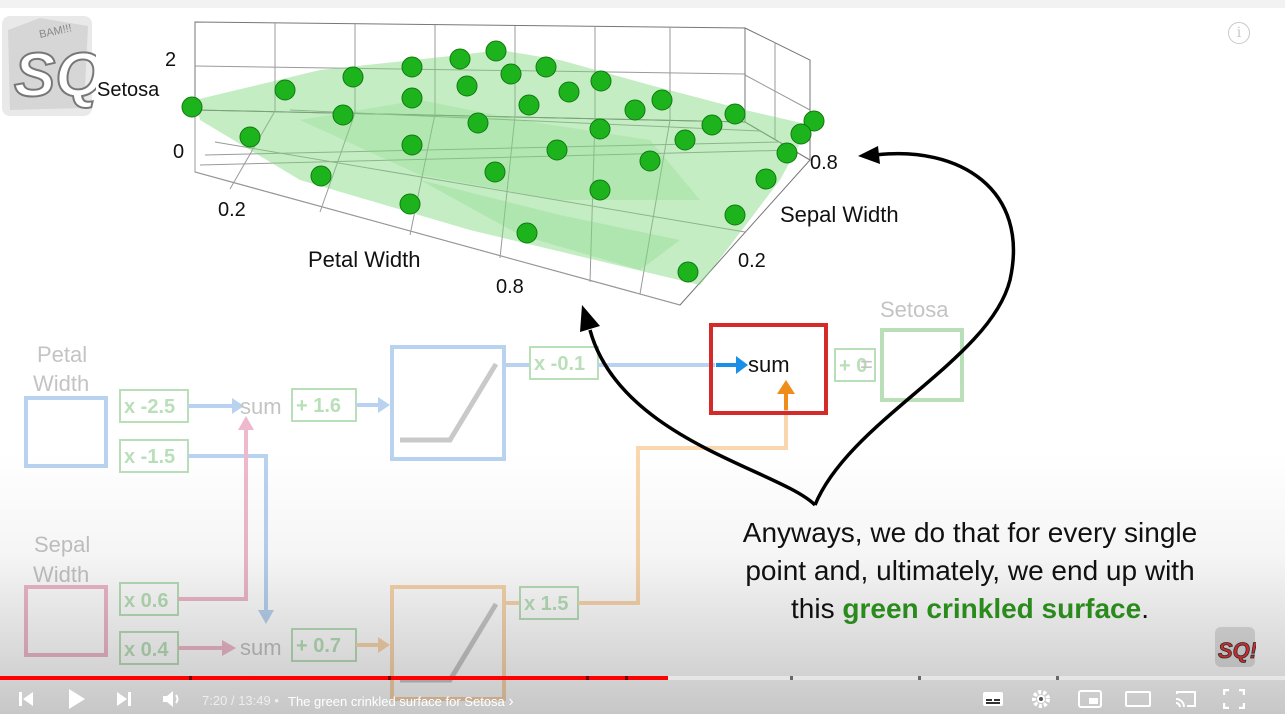  Describe the element at coordinates (170, 60) in the screenshot. I see `z-tick-top: 2` at that location.